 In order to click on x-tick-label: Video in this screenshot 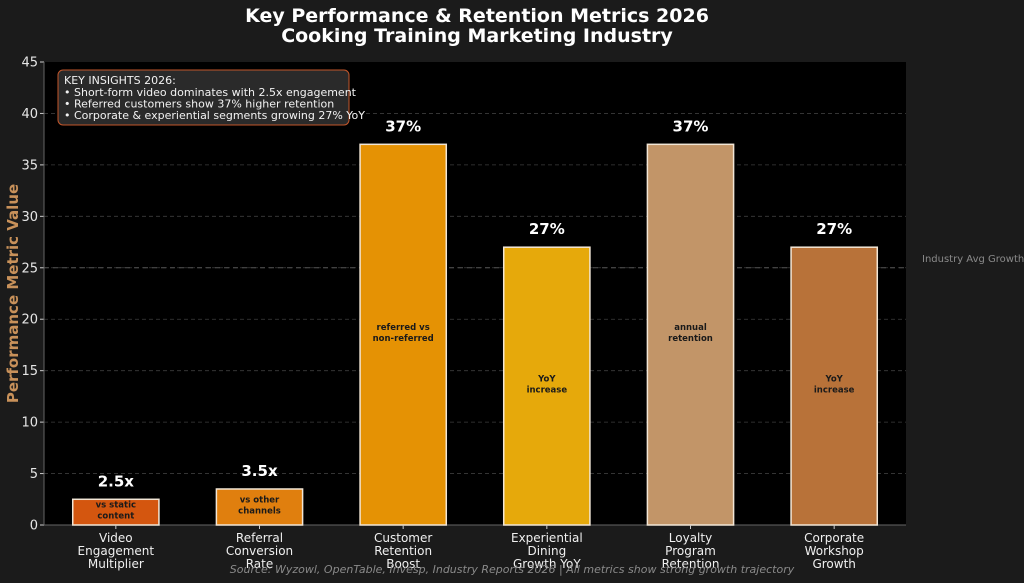, I will do `click(116, 538)`.